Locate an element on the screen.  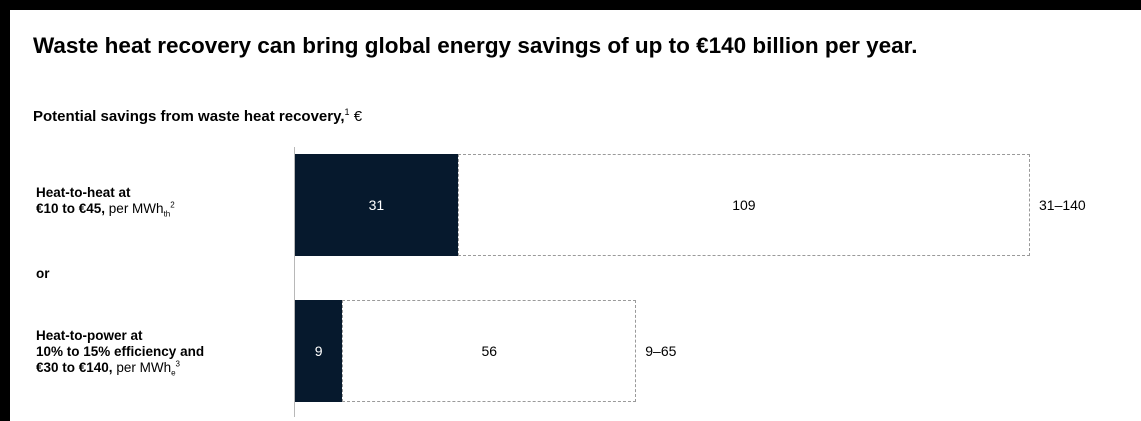
category-label-line: 10% to 15% efficiency and is located at coordinates (120, 351).